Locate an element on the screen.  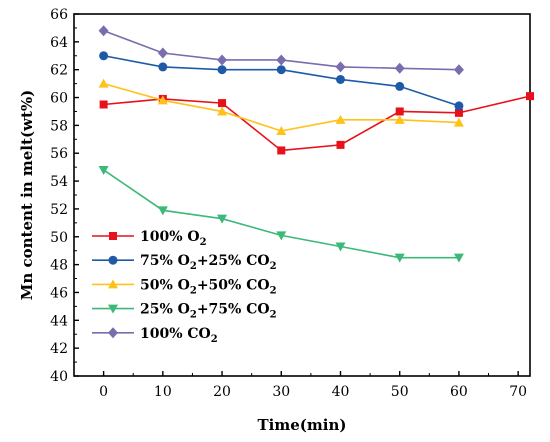
x-tick-label: 0 is located at coordinates (103, 392).